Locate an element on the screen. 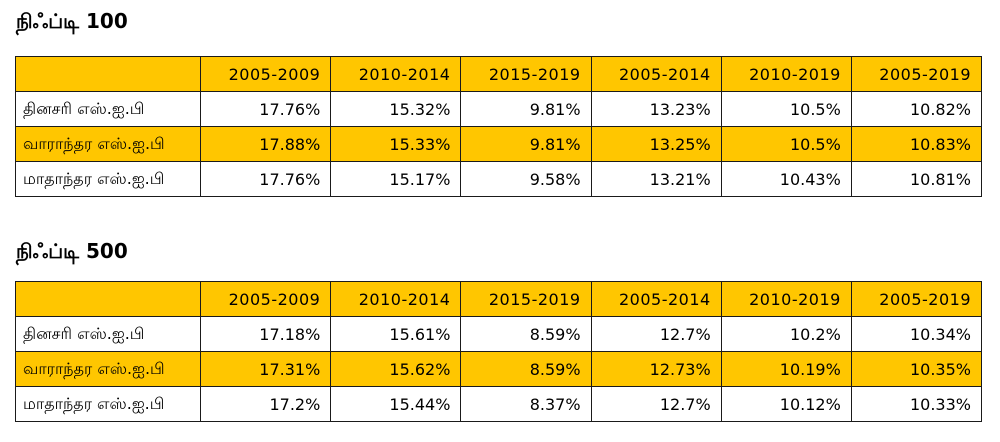  value-cell: 17.88% is located at coordinates (266, 144).